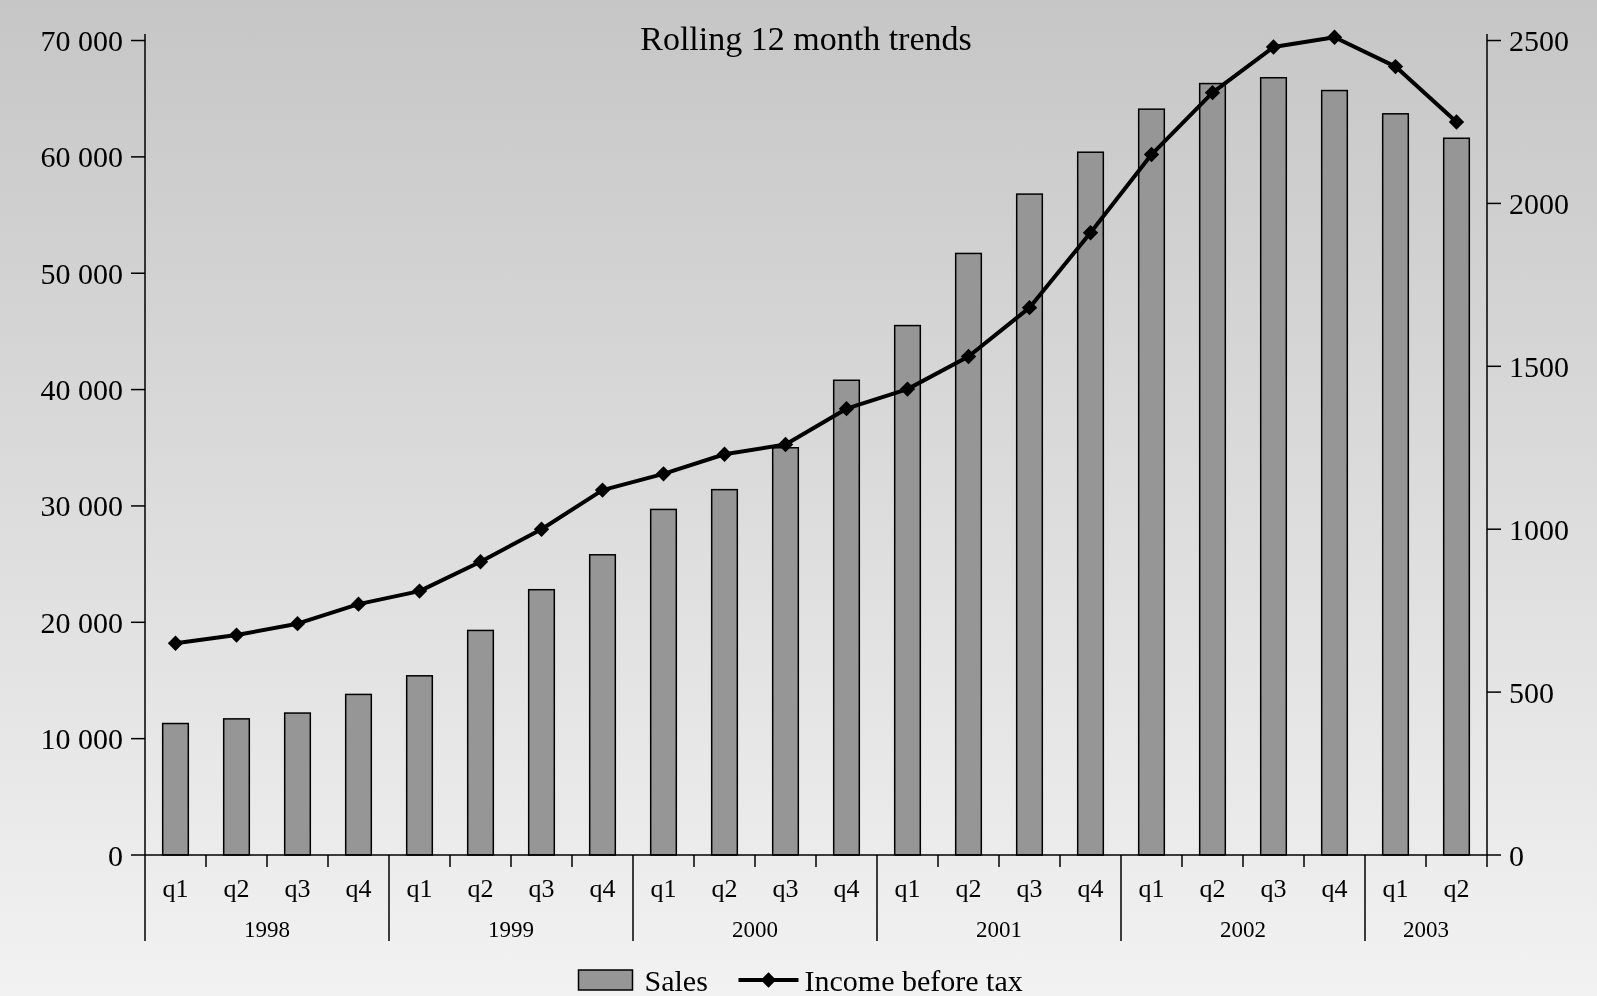 The height and width of the screenshot is (996, 1597). What do you see at coordinates (81, 273) in the screenshot?
I see `y-tick-label: 50 000` at bounding box center [81, 273].